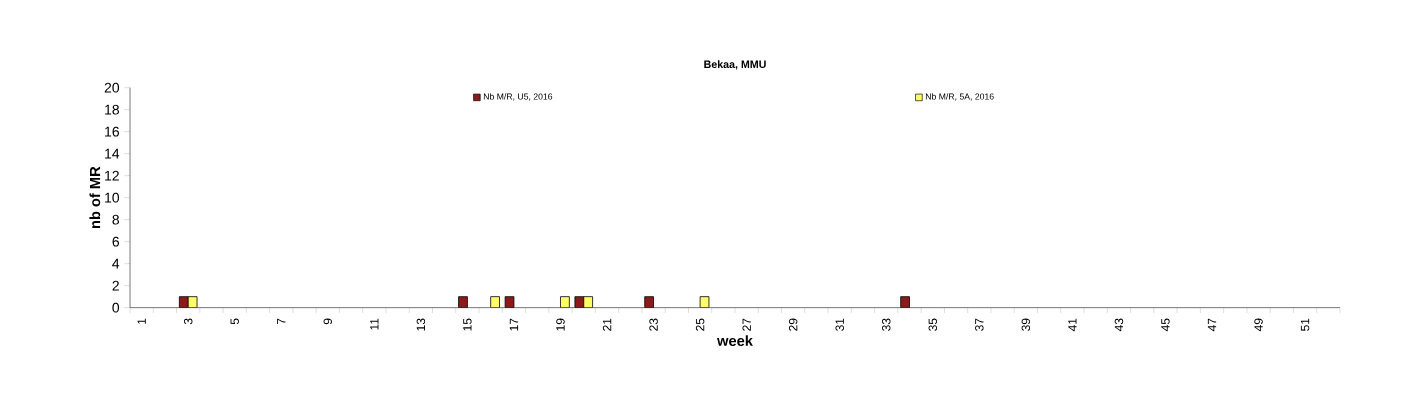 This screenshot has height=417, width=1403. I want to click on y-axis-title: nb of MR, so click(95, 197).